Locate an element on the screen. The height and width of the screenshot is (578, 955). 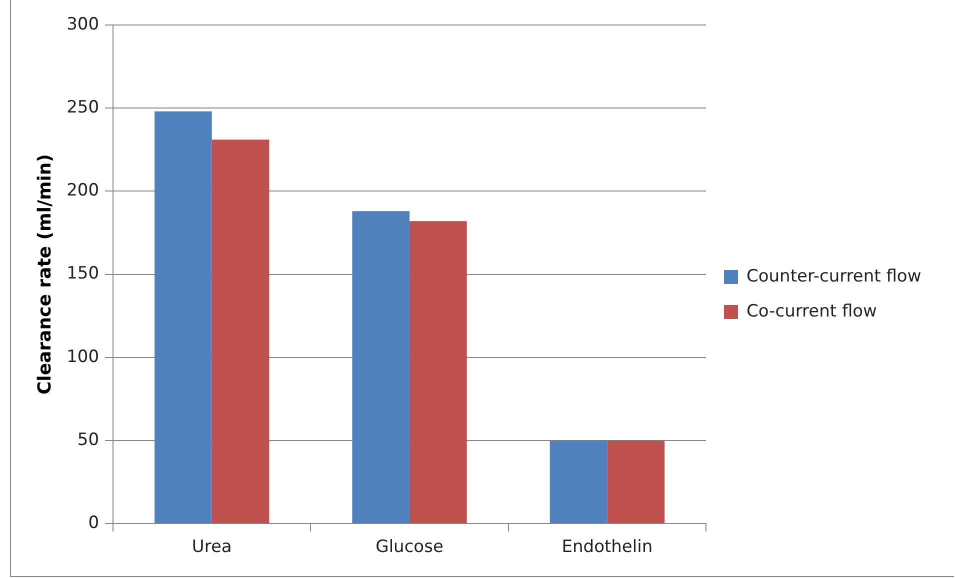
legend-label: Co-current flow is located at coordinates (812, 311).